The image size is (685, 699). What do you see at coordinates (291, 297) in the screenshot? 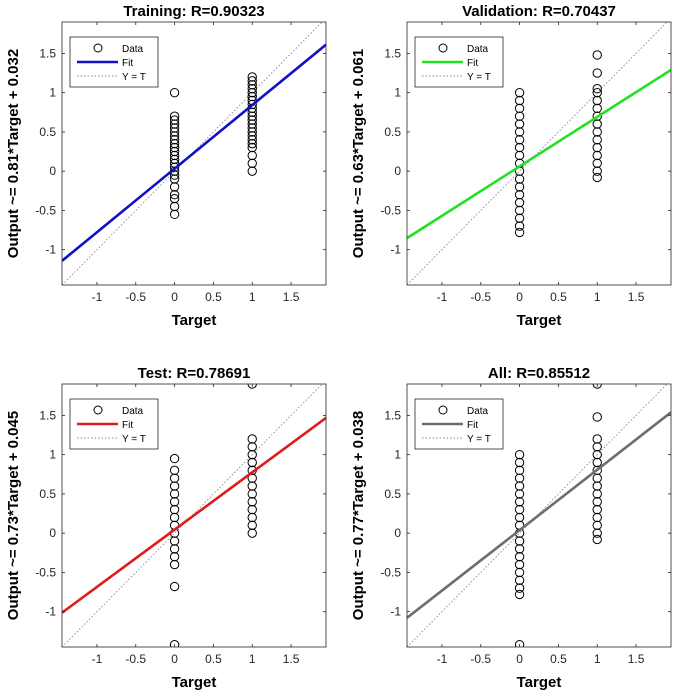
I see `x-tick-label: 1.5` at bounding box center [291, 297].